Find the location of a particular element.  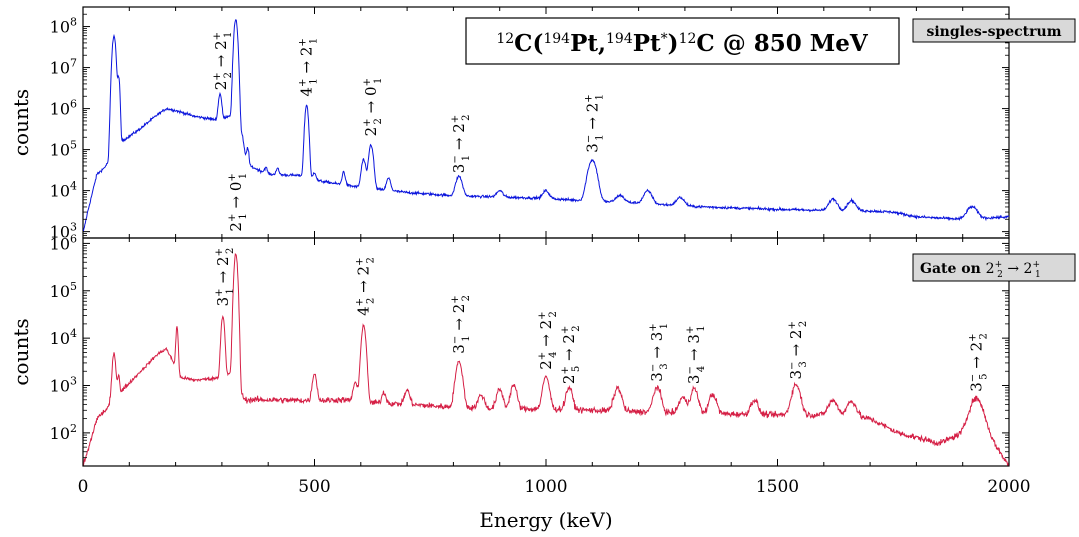

gate-legend-box is located at coordinates (994, 267).